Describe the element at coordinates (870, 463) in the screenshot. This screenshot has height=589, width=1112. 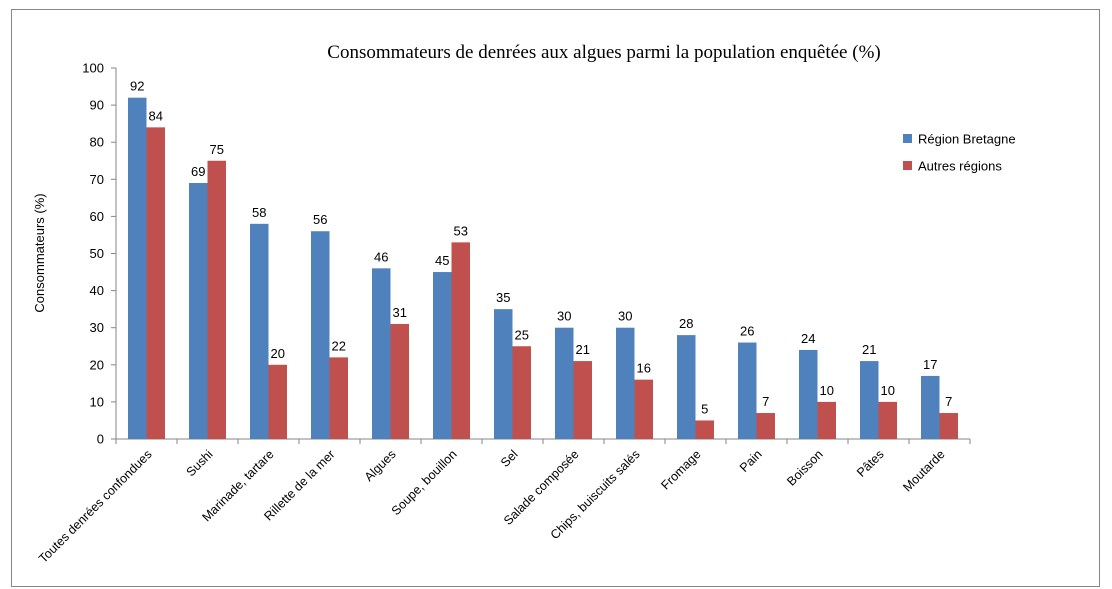
I see `category-label: Pâtes` at that location.